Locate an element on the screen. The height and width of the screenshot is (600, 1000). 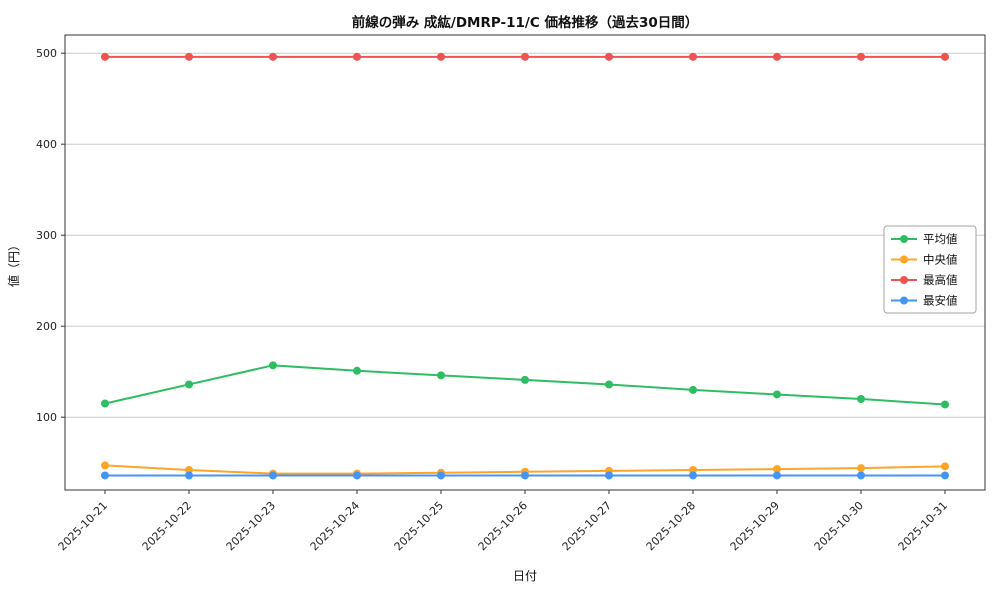
x-tick-label: 2025-10-30 is located at coordinates (839, 526).